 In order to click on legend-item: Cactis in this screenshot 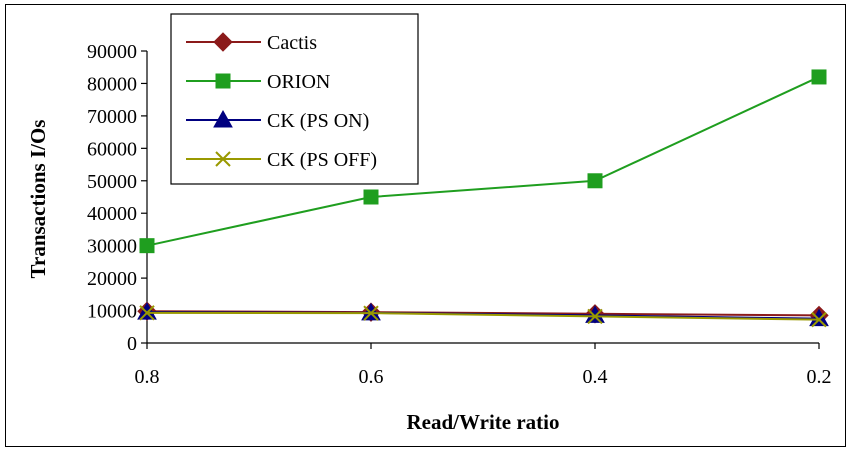, I will do `click(251, 43)`.